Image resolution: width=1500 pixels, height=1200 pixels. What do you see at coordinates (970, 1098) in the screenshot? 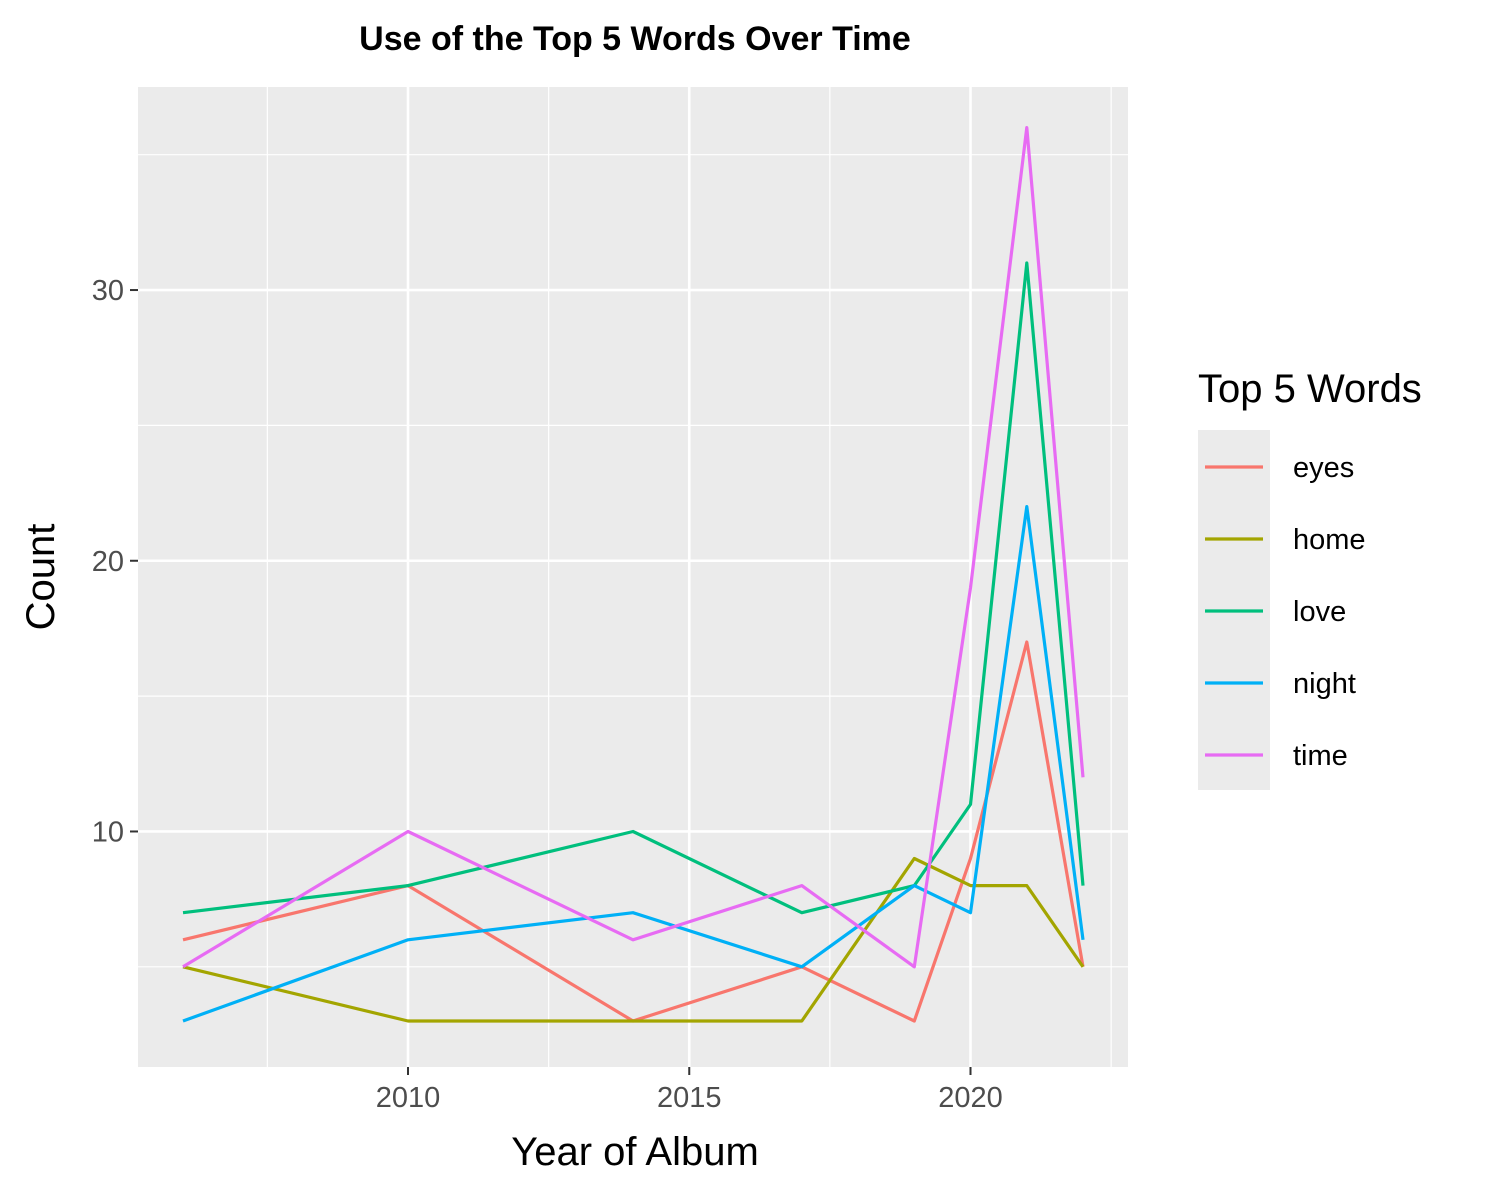
I see `x-tick-label: 2020` at bounding box center [970, 1098].